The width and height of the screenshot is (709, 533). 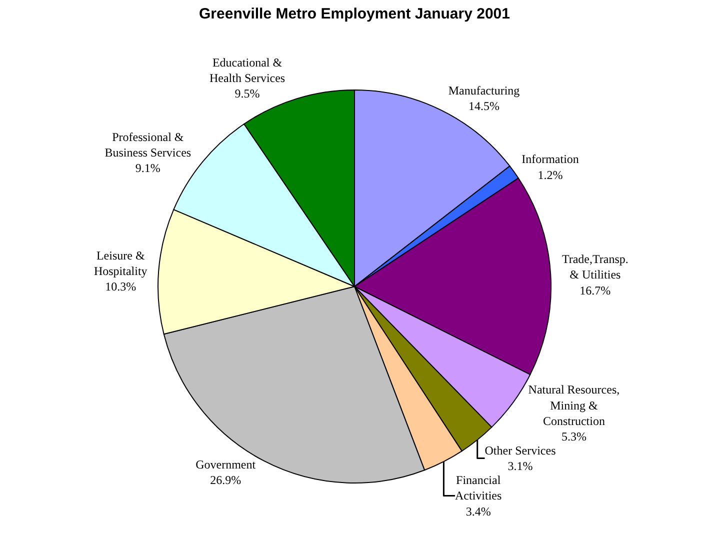 I want to click on slice-label: Trade,Transp. & Utilities, so click(x=595, y=267).